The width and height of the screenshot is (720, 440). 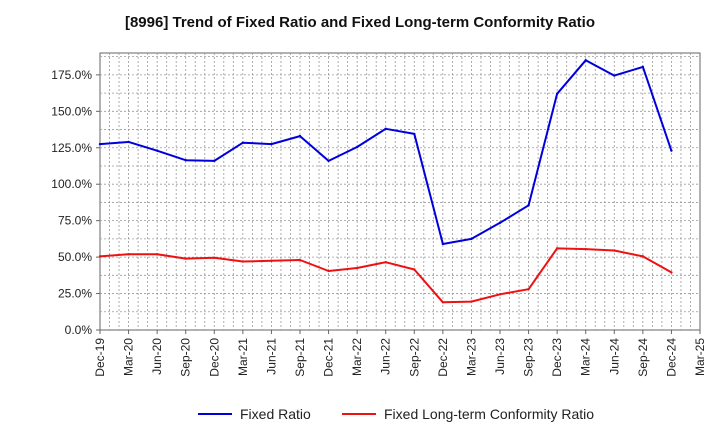 I want to click on legend-label: Fixed Long-term Conformity Ratio, so click(x=489, y=414).